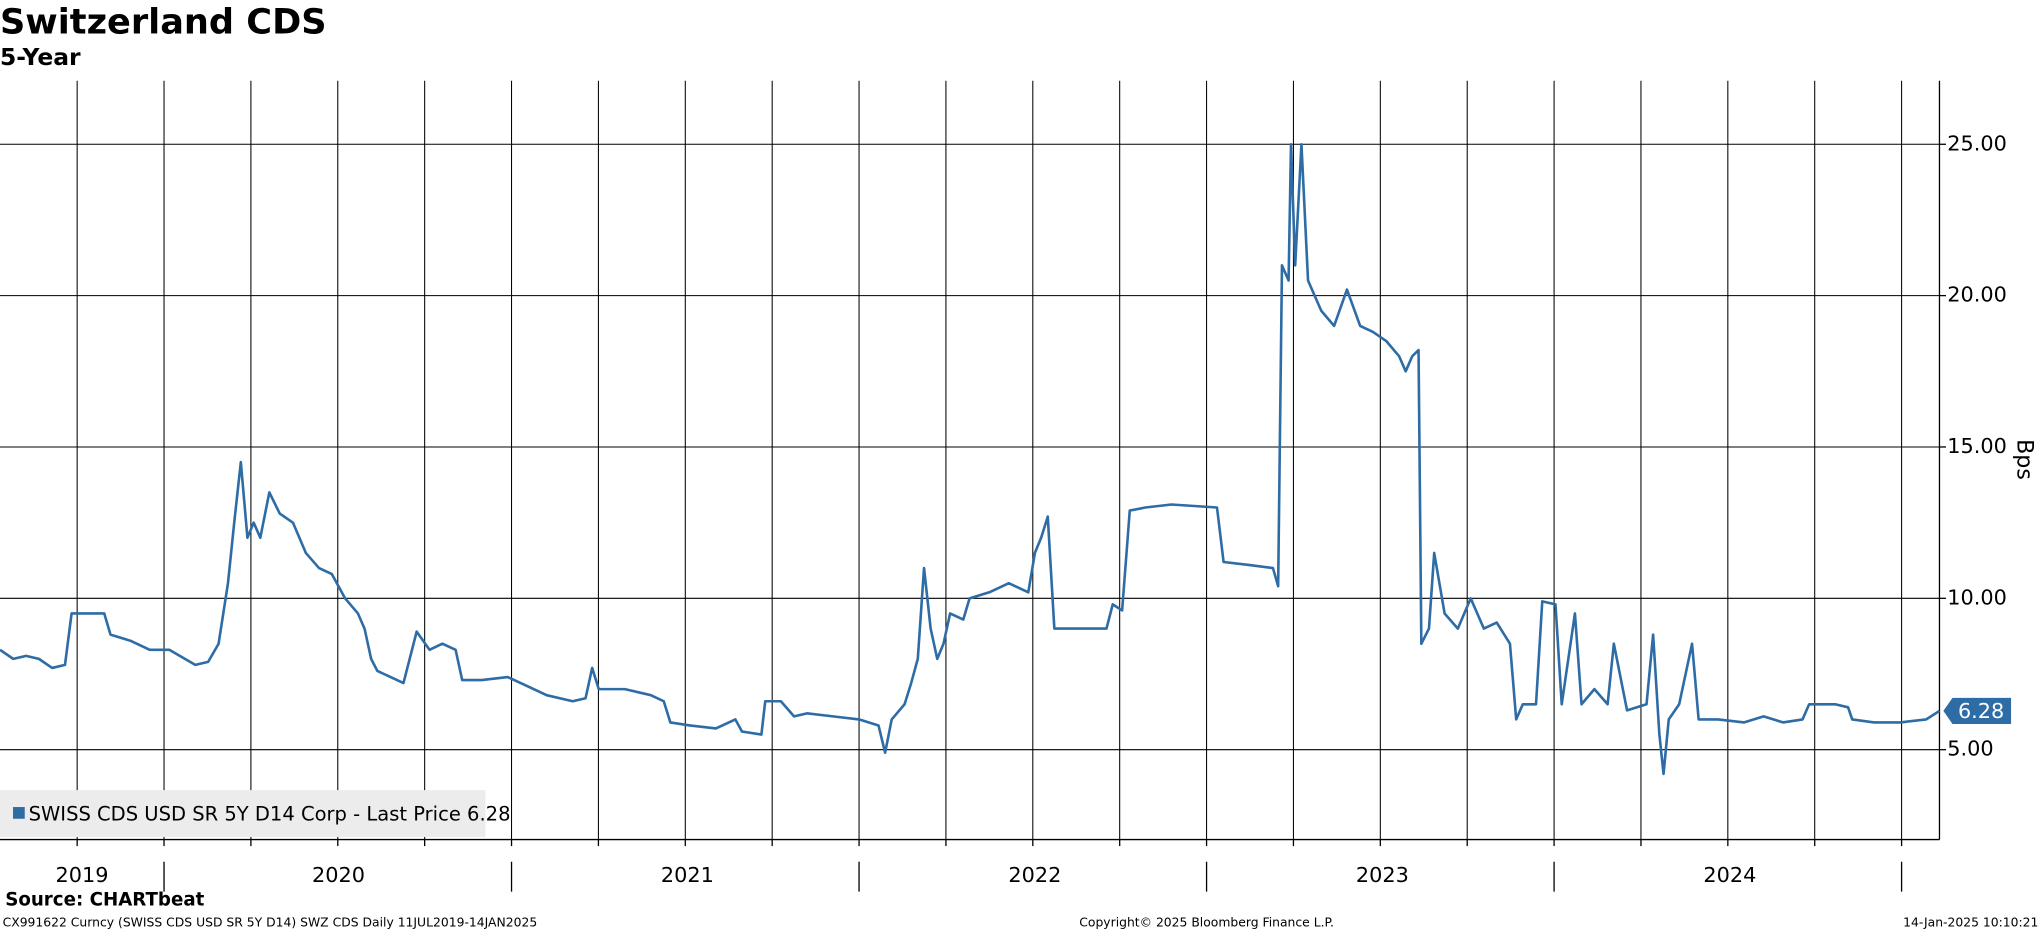 This screenshot has width=2041, height=932. Describe the element at coordinates (1034, 875) in the screenshot. I see `x-tick-label: 2022` at that location.